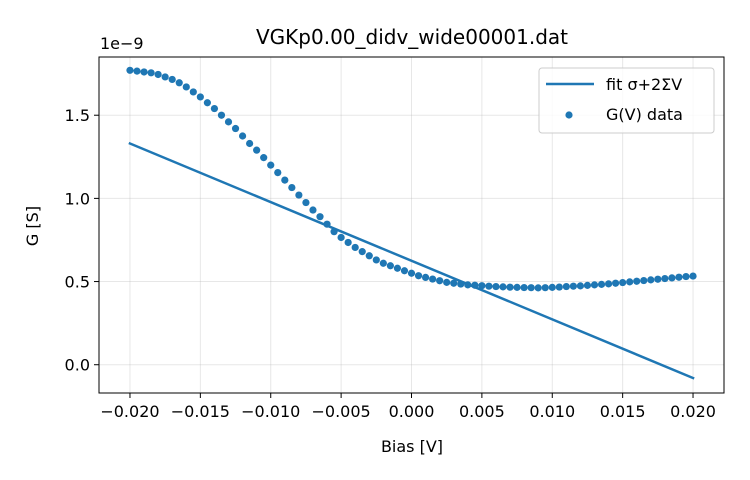 This screenshot has height=480, width=750. Describe the element at coordinates (412, 37) in the screenshot. I see `chart-title: VGKp0.00_didv_wide00001.dat` at that location.